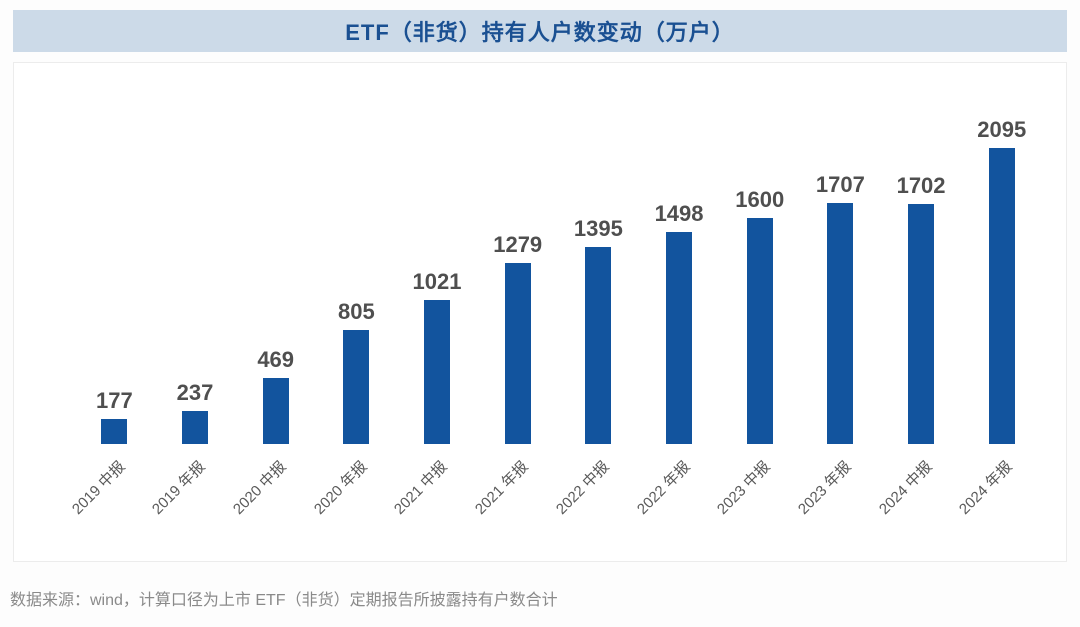  I want to click on x-axis-label: 2024 年报, so click(986, 488).